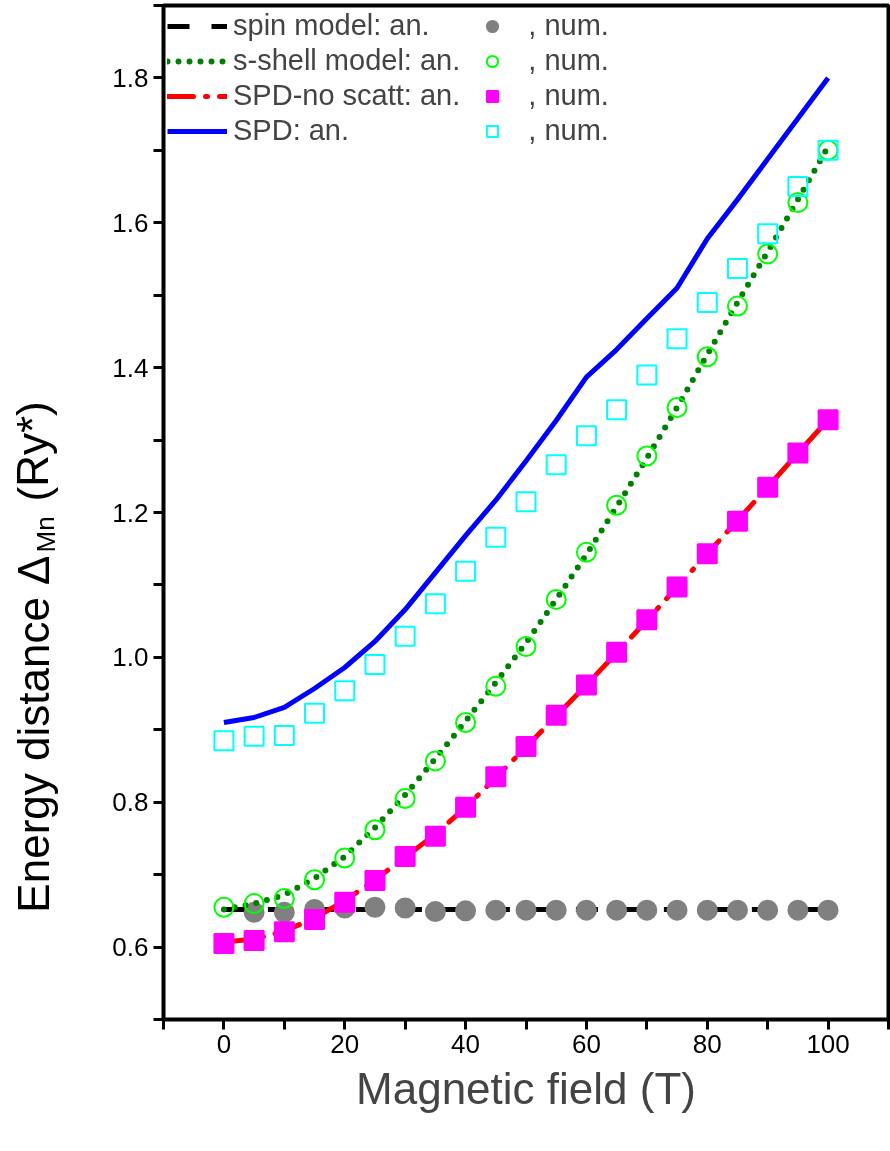  I want to click on x-tick-label: 0, so click(224, 1043).